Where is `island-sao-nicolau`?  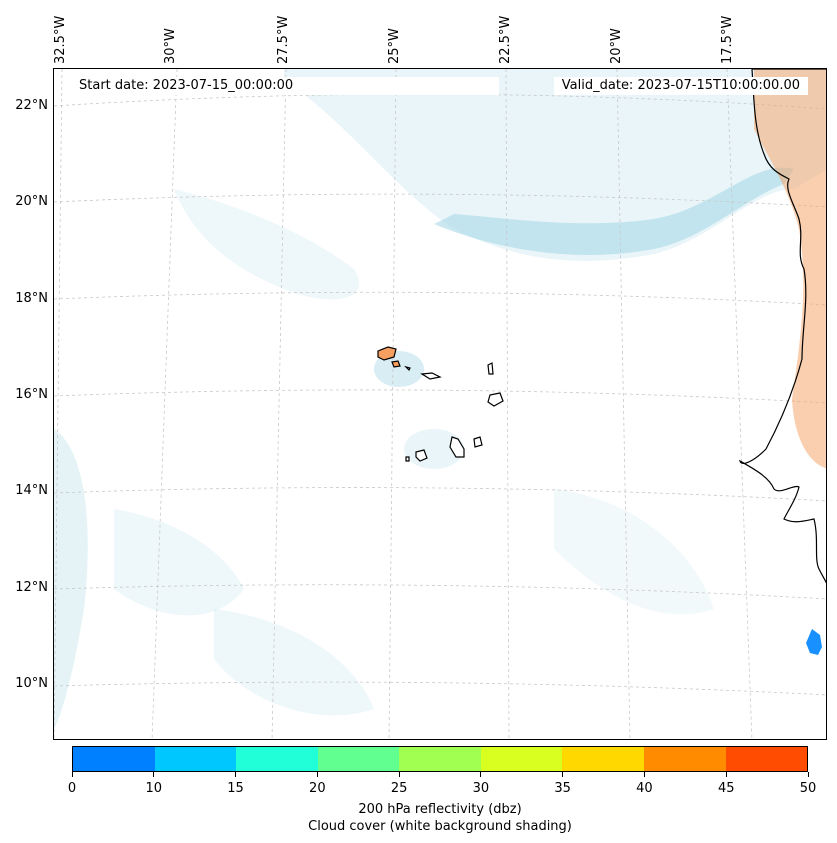 island-sao-nicolau is located at coordinates (431, 376).